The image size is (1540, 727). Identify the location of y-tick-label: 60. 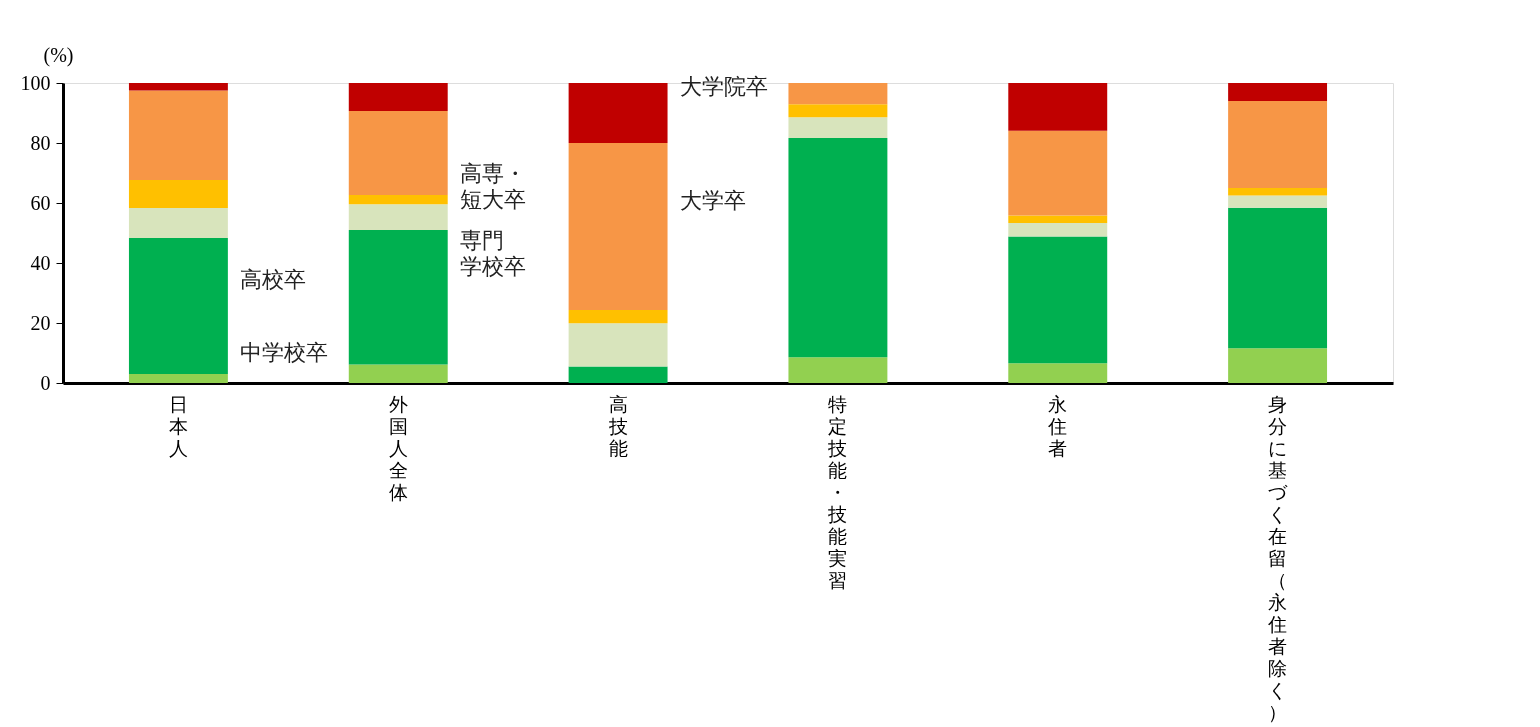
(40, 202).